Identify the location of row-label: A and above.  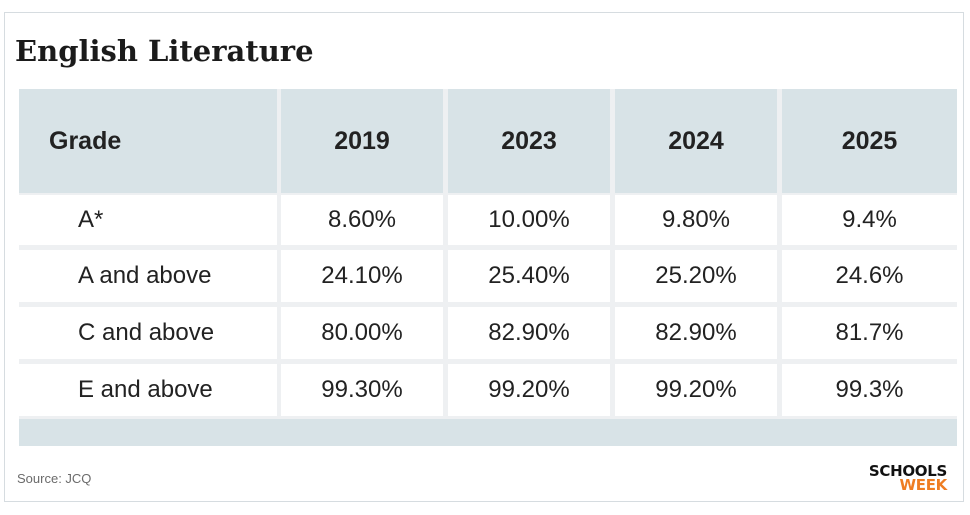
(148, 276).